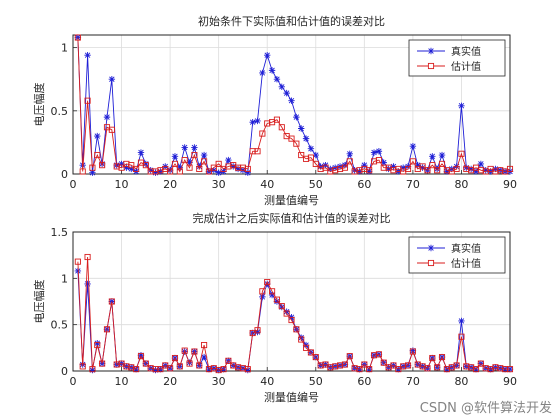 The image size is (560, 420). What do you see at coordinates (219, 184) in the screenshot?
I see `x-tick-label: 30` at bounding box center [219, 184].